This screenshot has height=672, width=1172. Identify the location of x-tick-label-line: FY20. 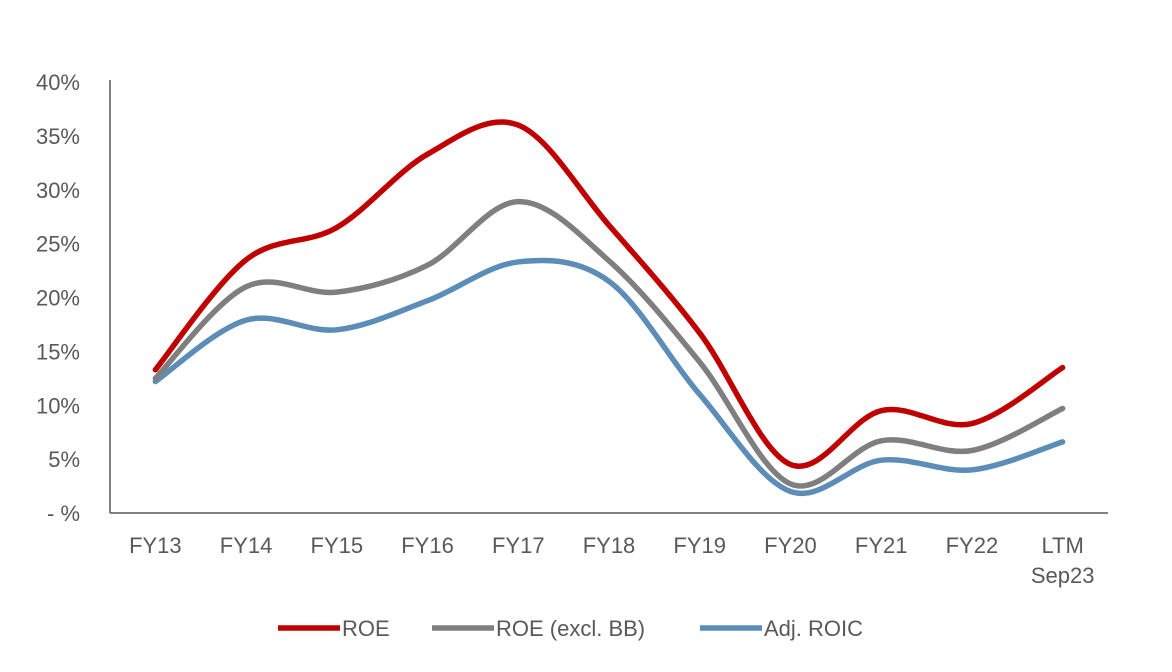
(790, 545).